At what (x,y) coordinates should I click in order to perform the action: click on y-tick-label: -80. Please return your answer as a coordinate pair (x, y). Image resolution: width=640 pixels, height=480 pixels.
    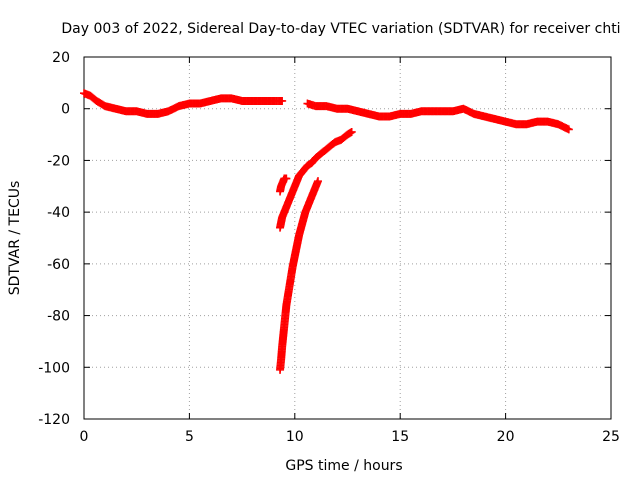
    Looking at the image, I should click on (58, 317).